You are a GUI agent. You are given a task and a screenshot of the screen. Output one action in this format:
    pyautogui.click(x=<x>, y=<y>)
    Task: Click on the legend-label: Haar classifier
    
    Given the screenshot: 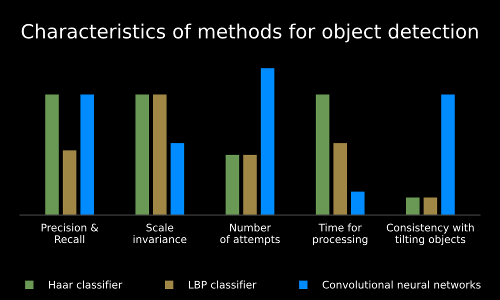 What is the action you would take?
    pyautogui.click(x=85, y=284)
    